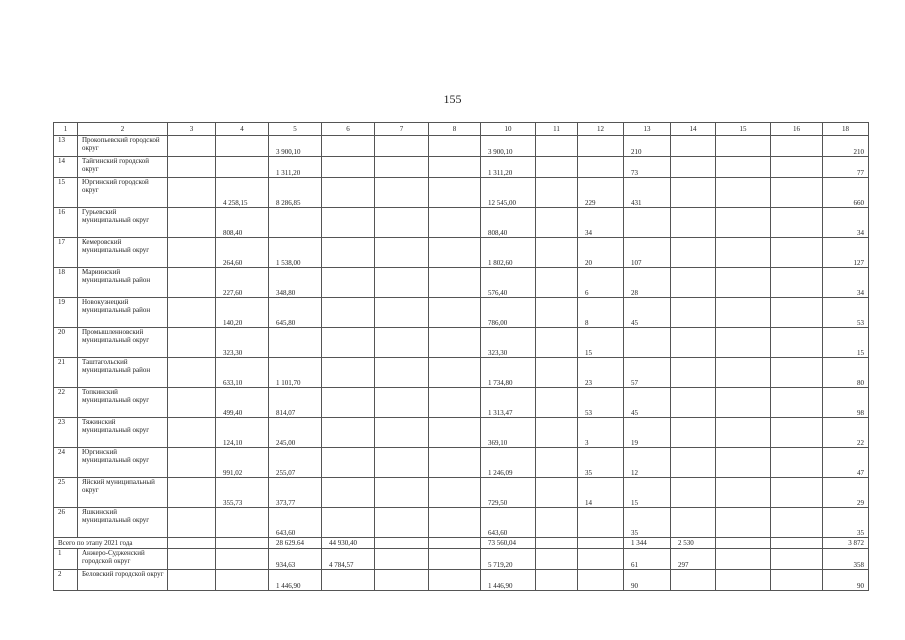 The width and height of the screenshot is (905, 640). Describe the element at coordinates (508, 372) in the screenshot. I see `table-cell: 1 734,80` at that location.